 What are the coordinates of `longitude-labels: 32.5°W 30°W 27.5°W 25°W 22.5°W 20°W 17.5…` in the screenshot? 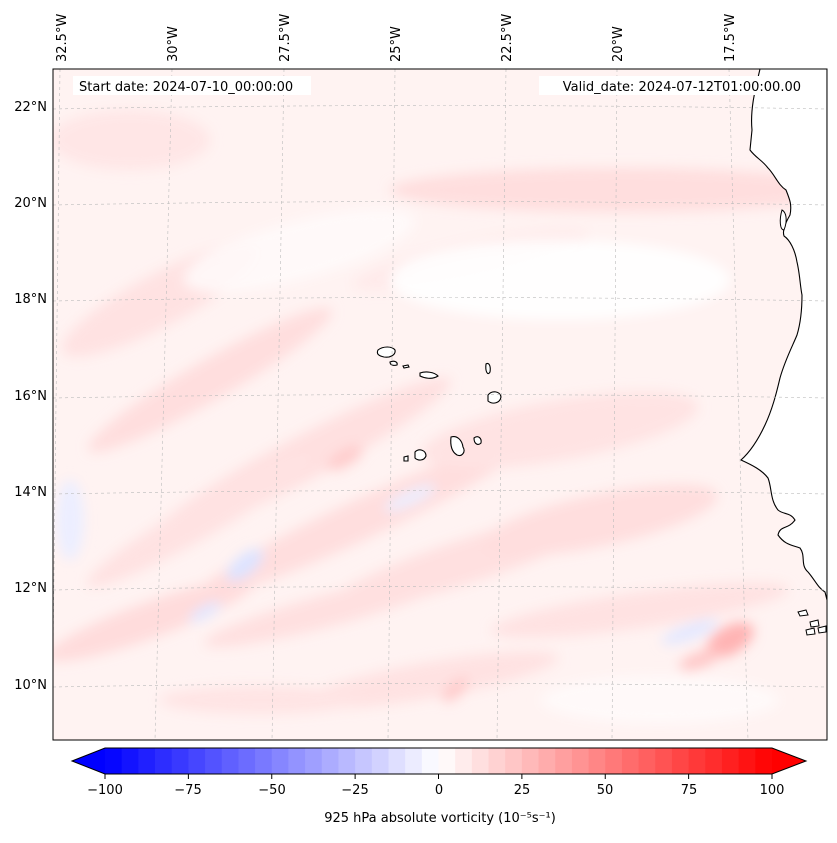 It's located at (396, 38).